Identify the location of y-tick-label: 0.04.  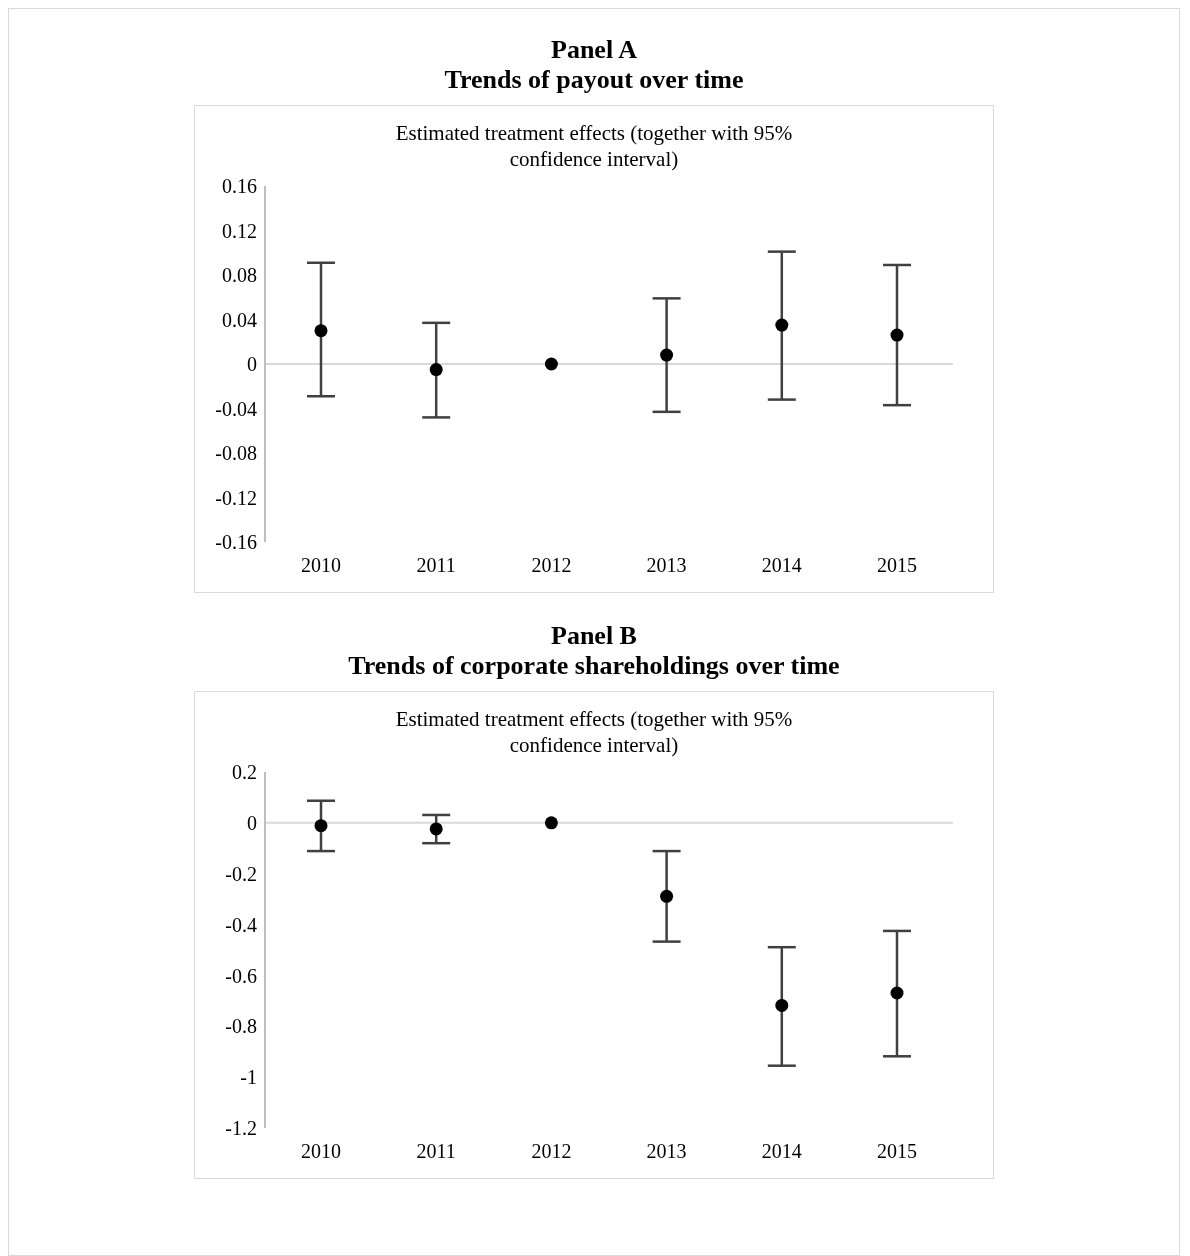
(239, 319).